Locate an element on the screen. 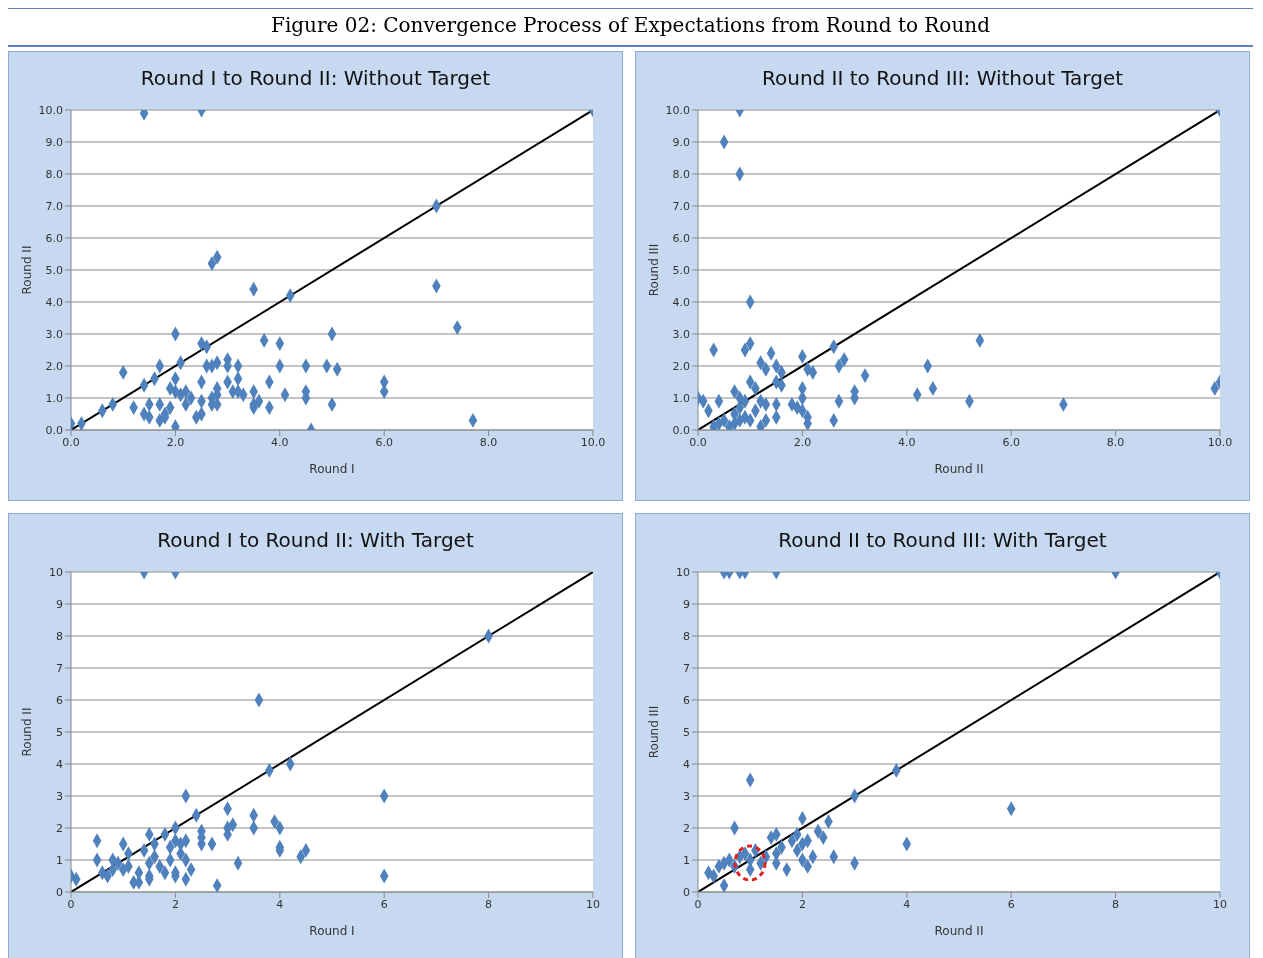 Image resolution: width=1263 pixels, height=958 pixels. chart-title: Round II to Round III: With Target is located at coordinates (942, 540).